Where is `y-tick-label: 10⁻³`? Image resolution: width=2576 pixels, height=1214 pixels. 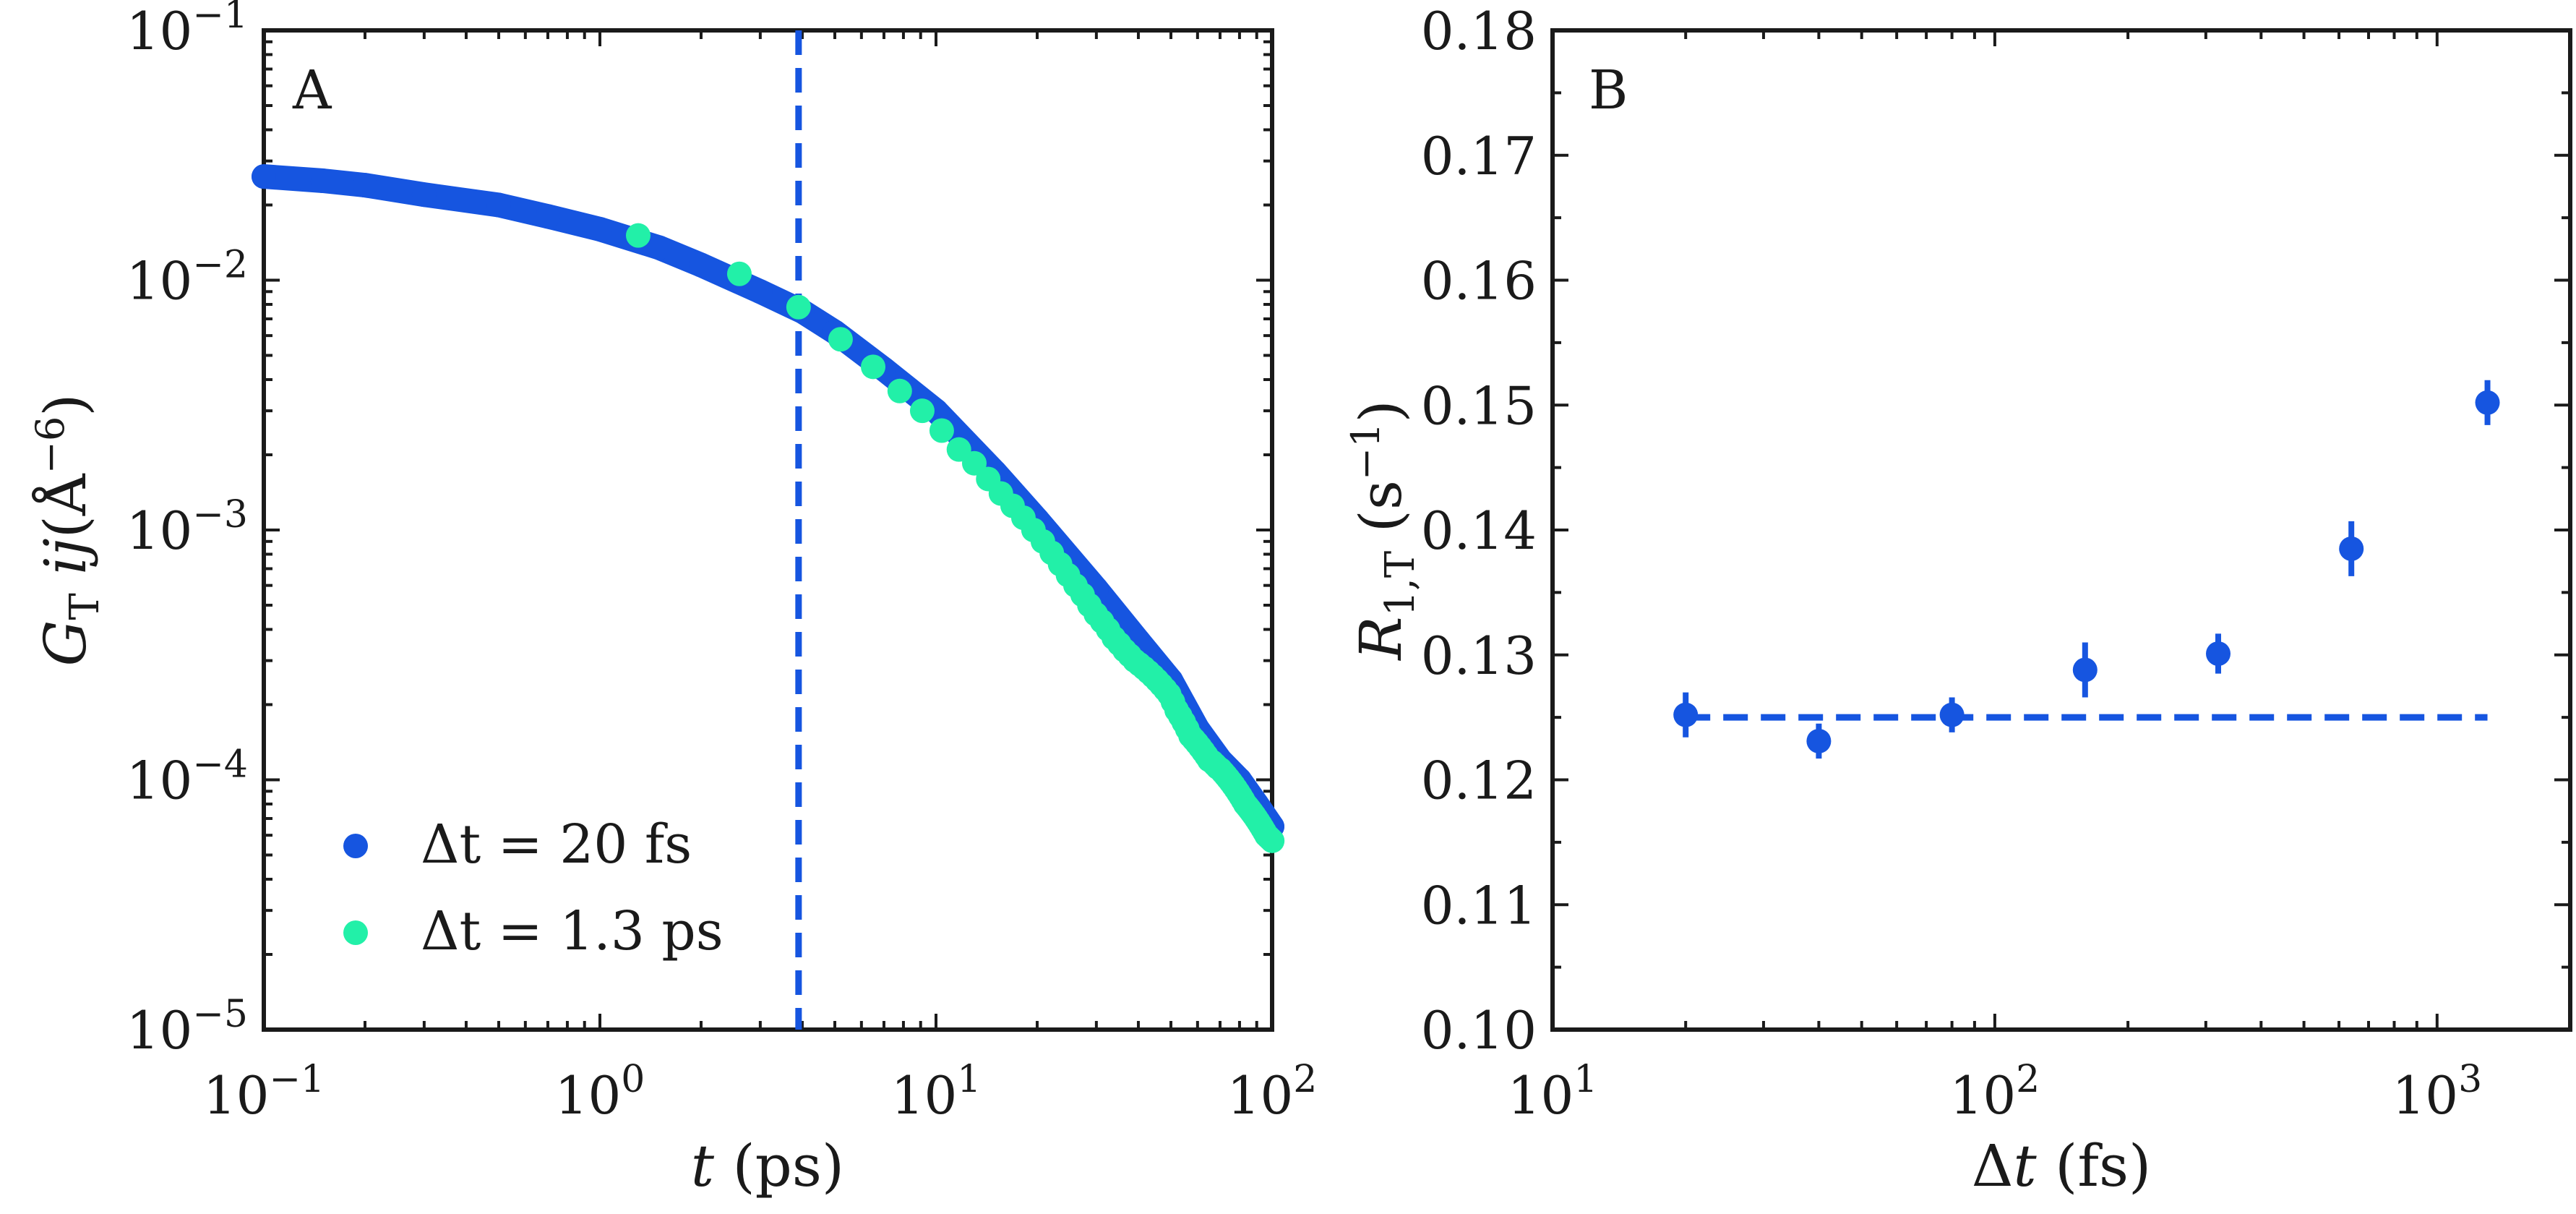 y-tick-label: 10⁻³ is located at coordinates (187, 527).